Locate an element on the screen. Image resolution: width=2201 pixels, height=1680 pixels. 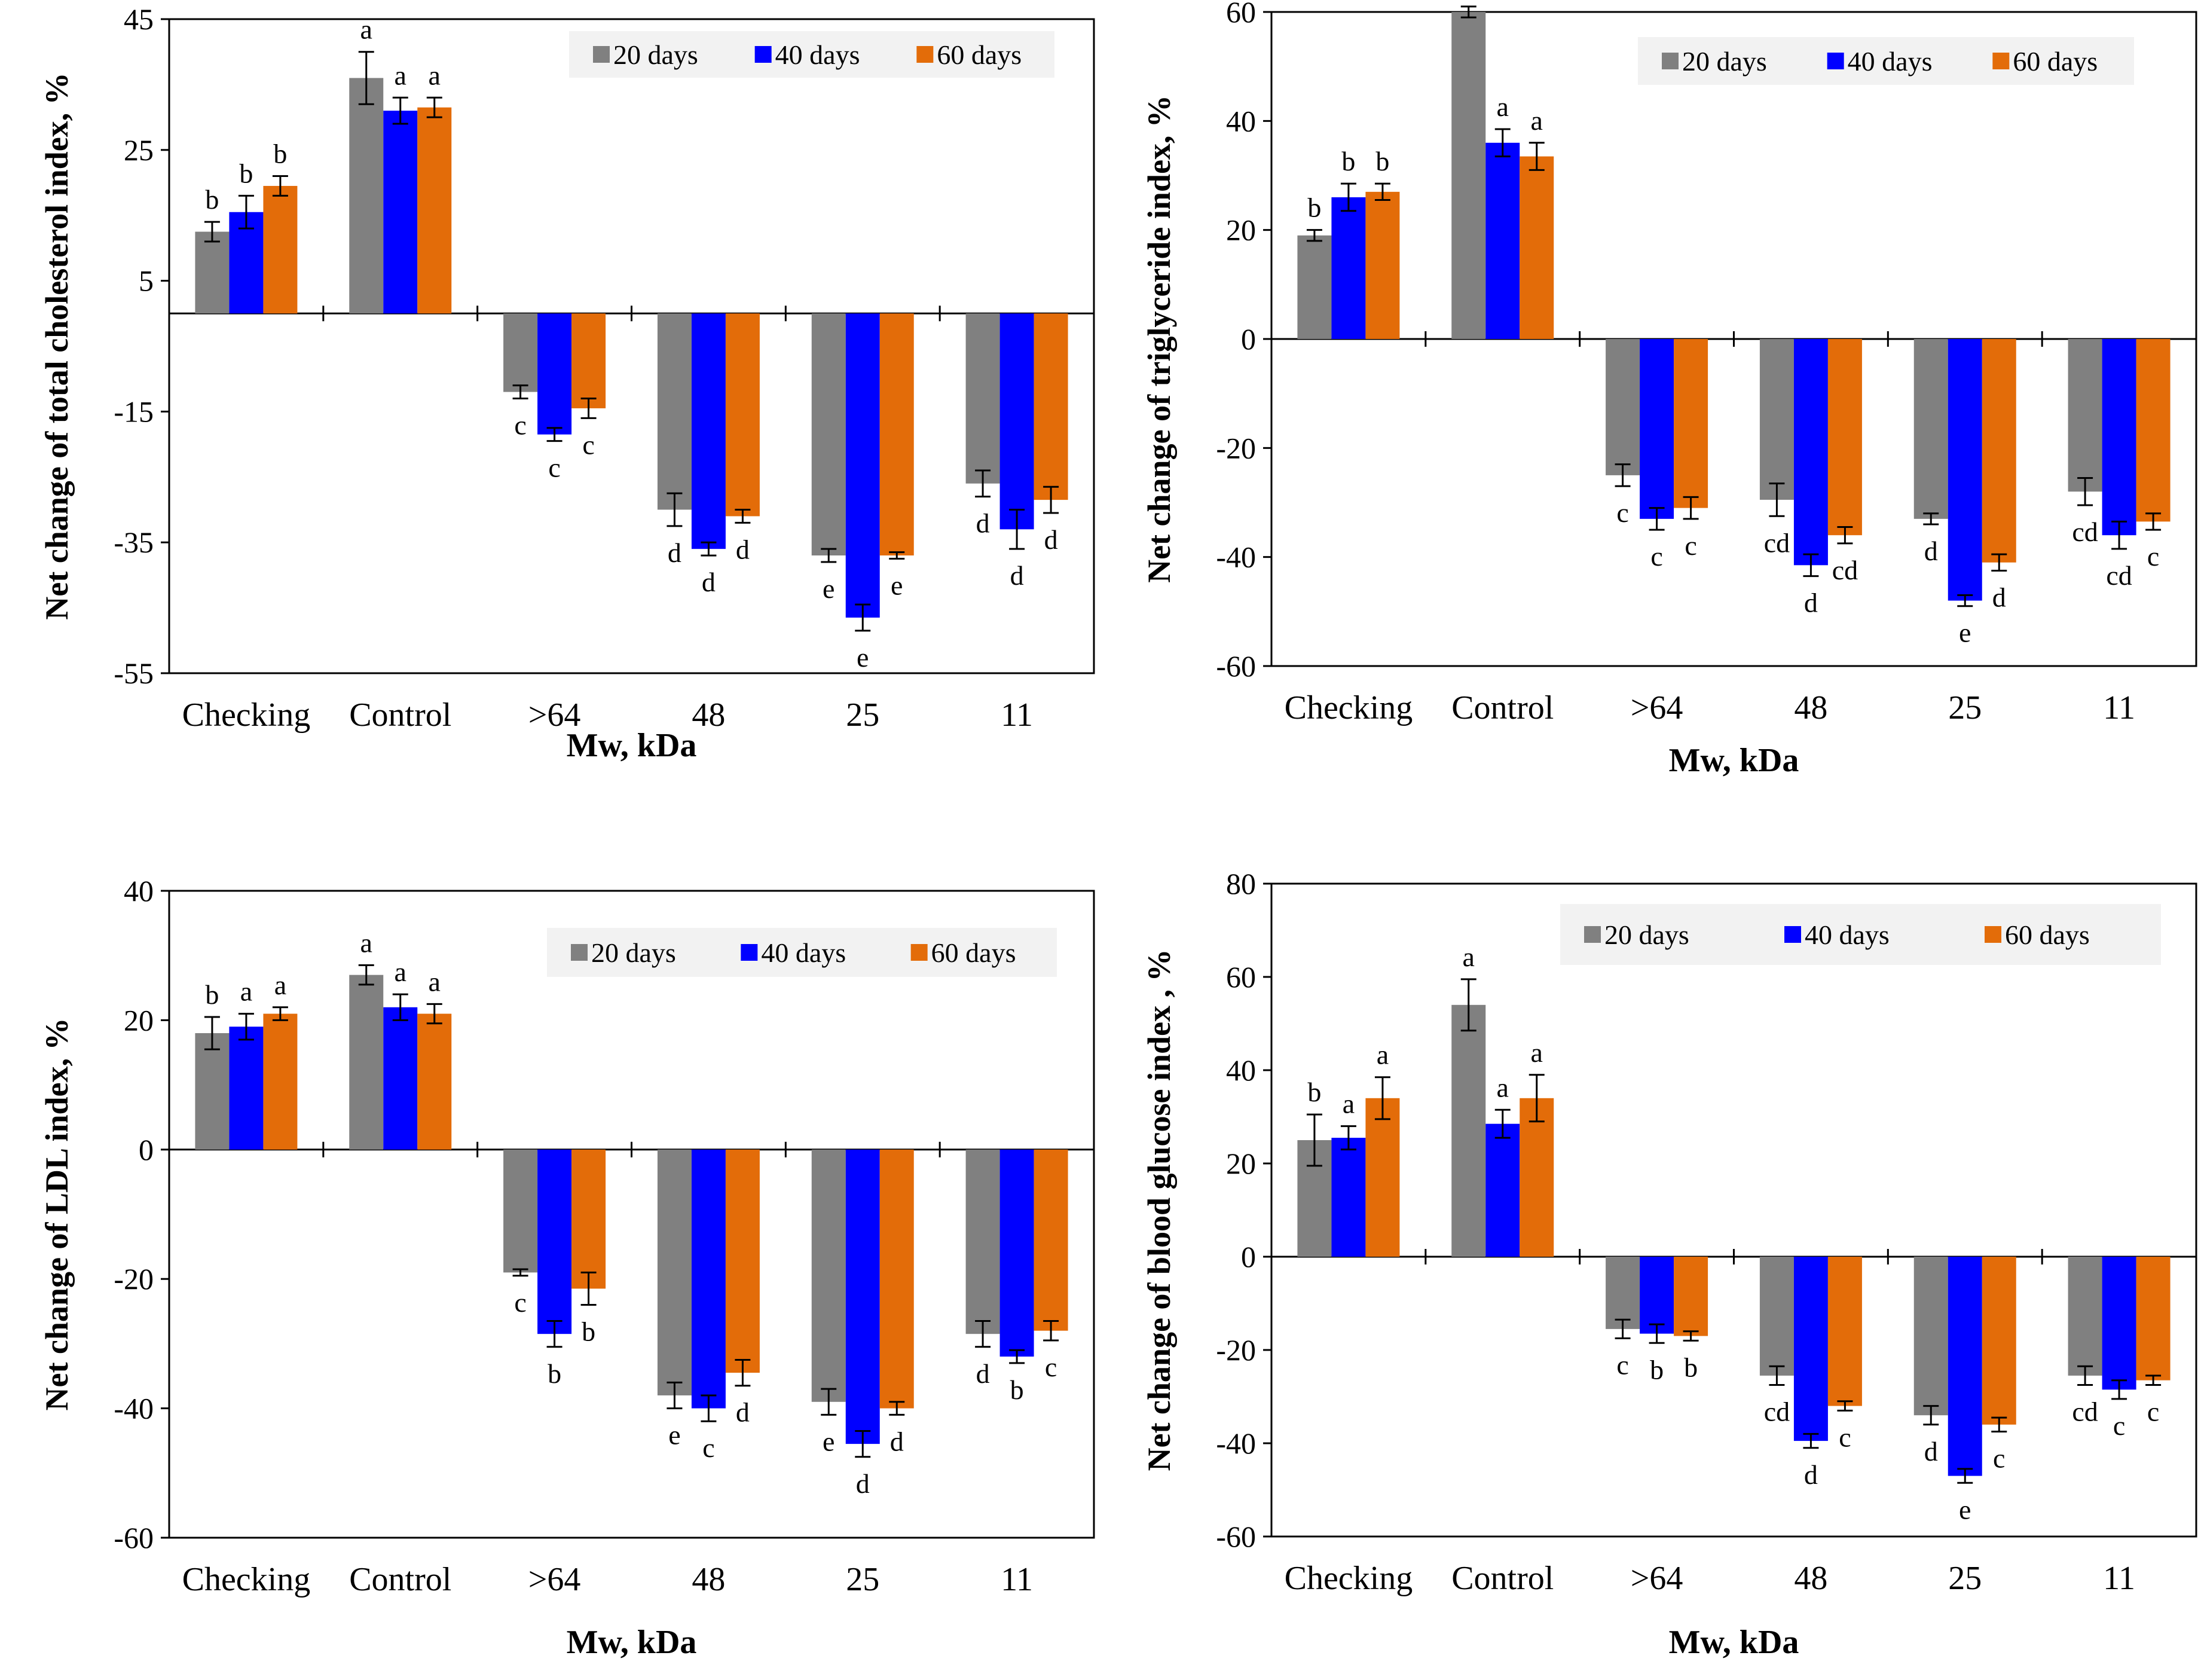
y-axis-title: Net change of blood glucose index , % is located at coordinates (1159, 1210).